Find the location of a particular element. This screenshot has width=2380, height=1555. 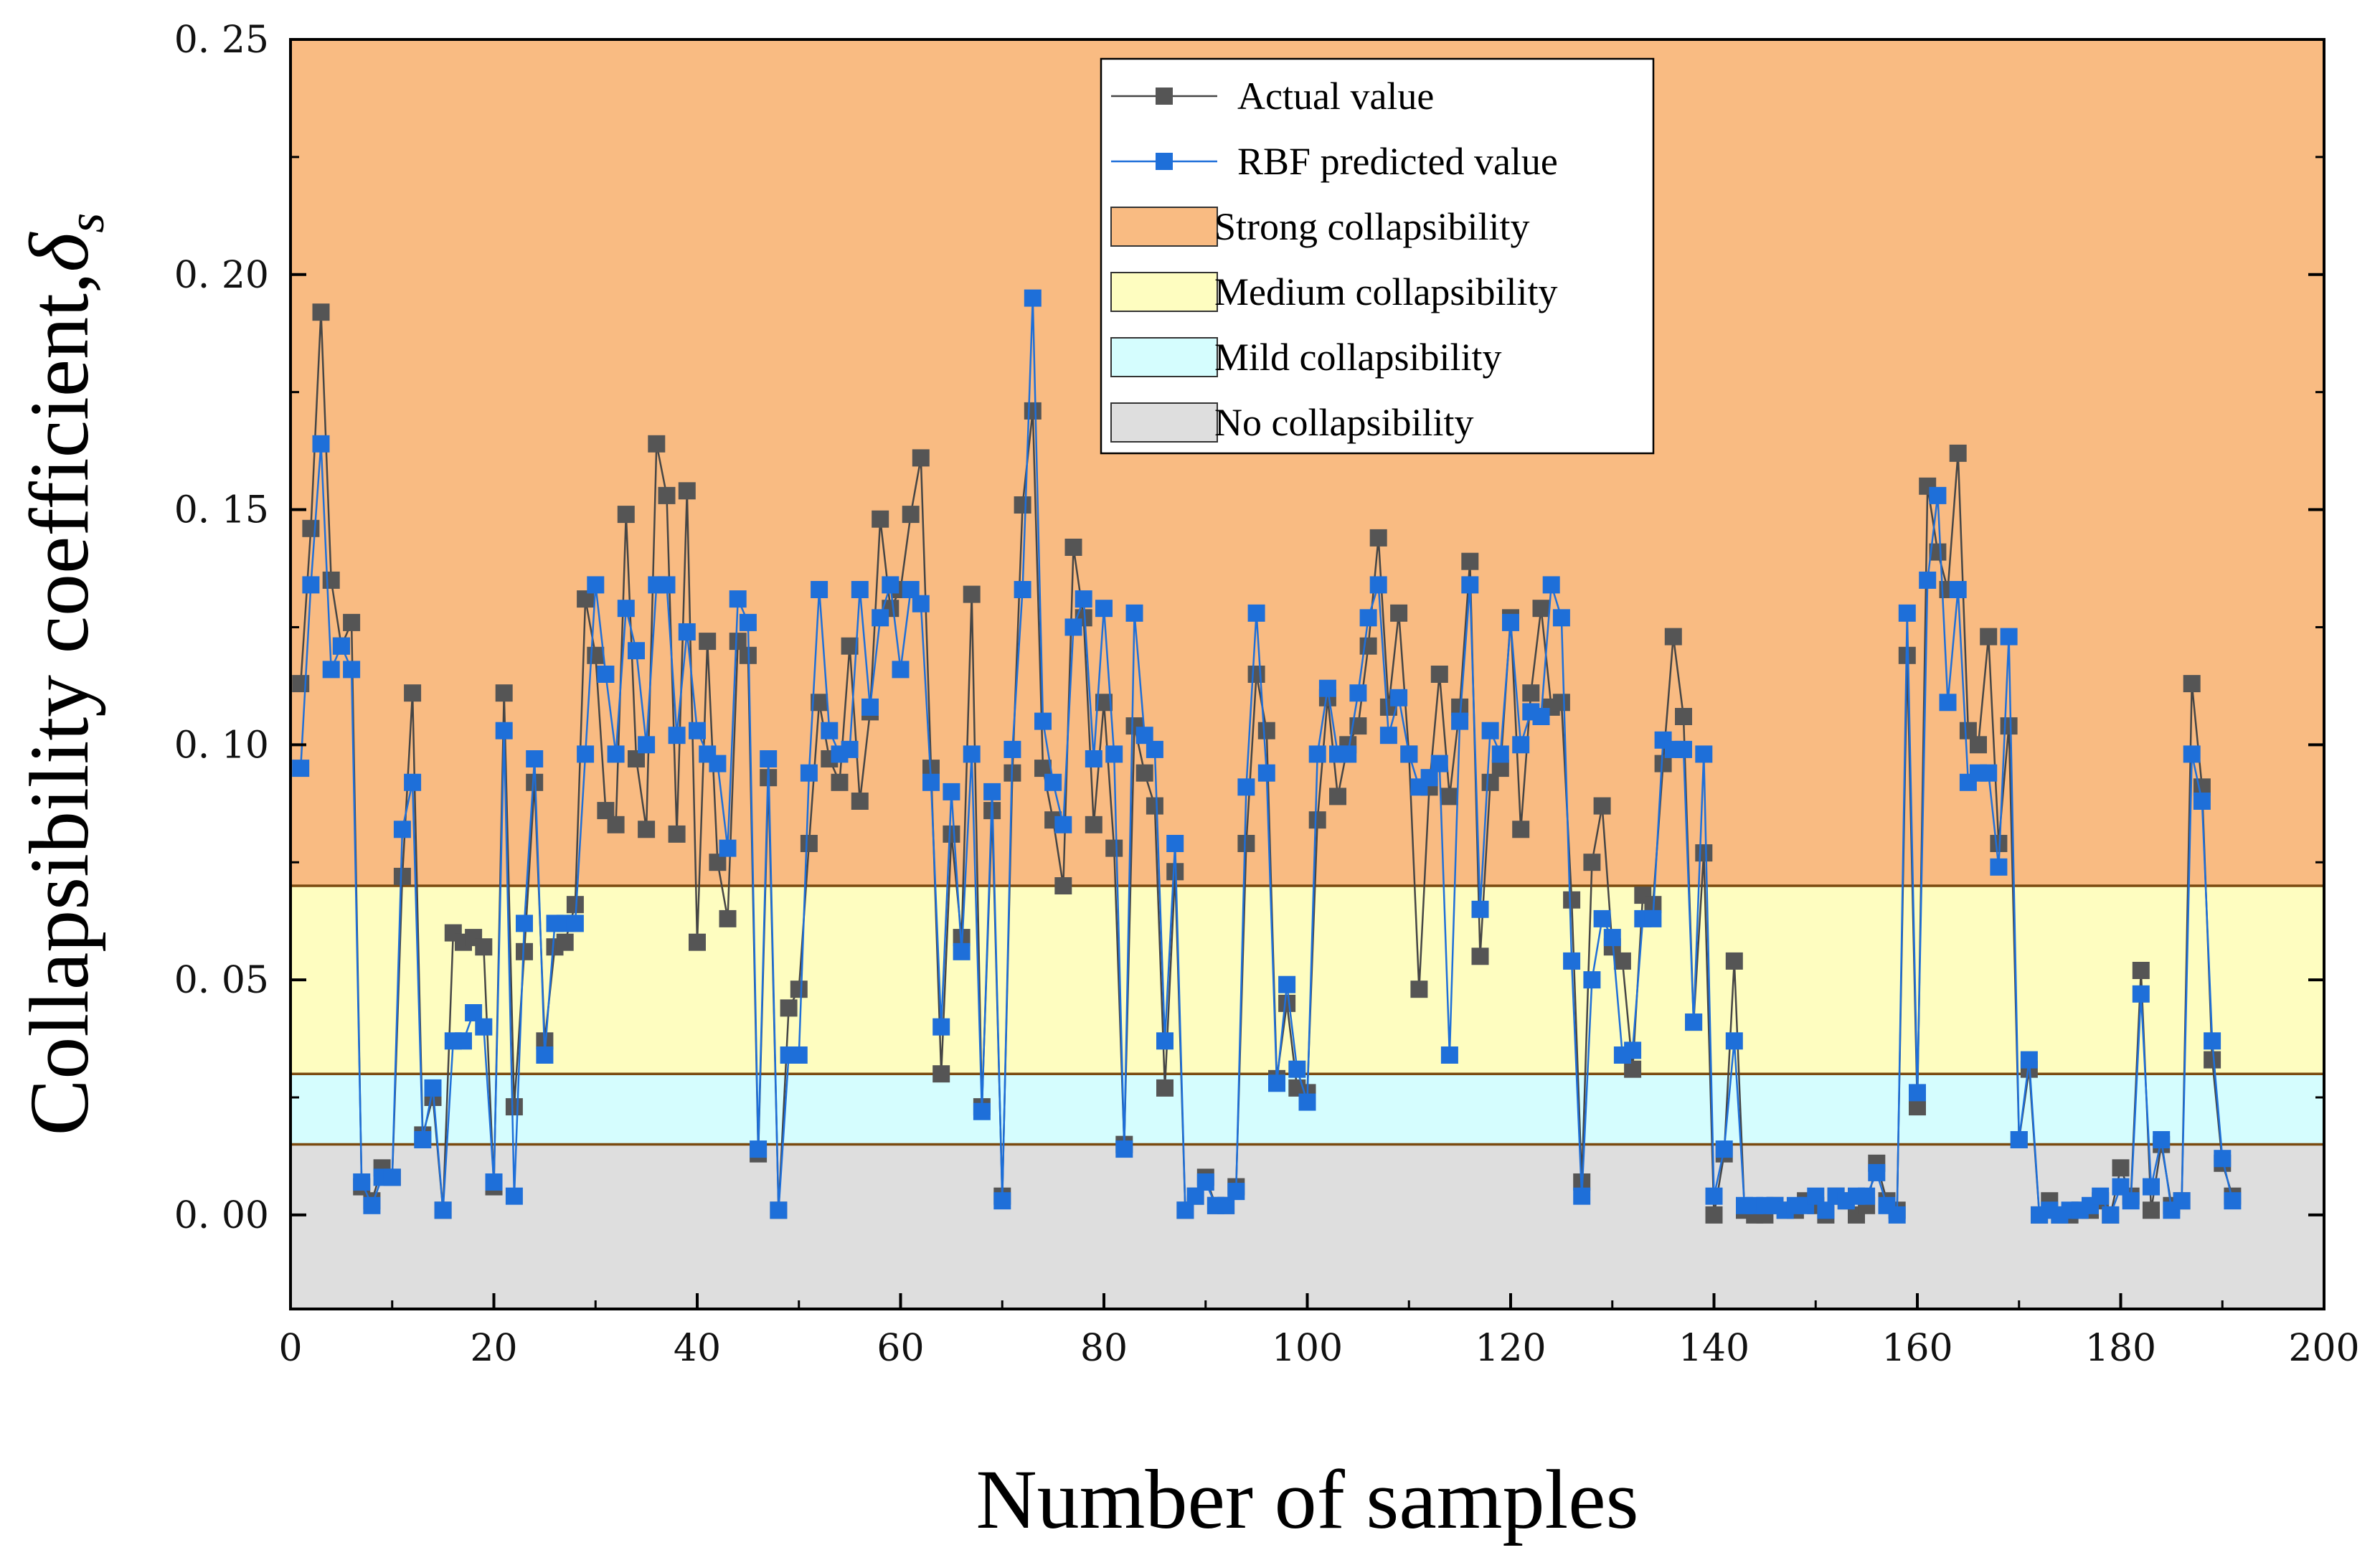

x-tick-label-100: 100 is located at coordinates (1307, 1348).